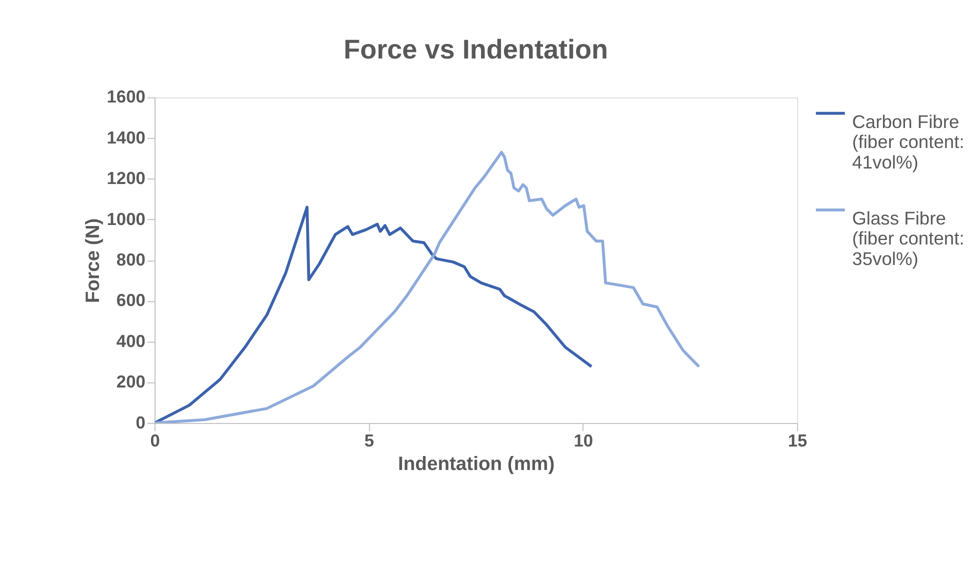  I want to click on x-tick-label: 10, so click(584, 440).